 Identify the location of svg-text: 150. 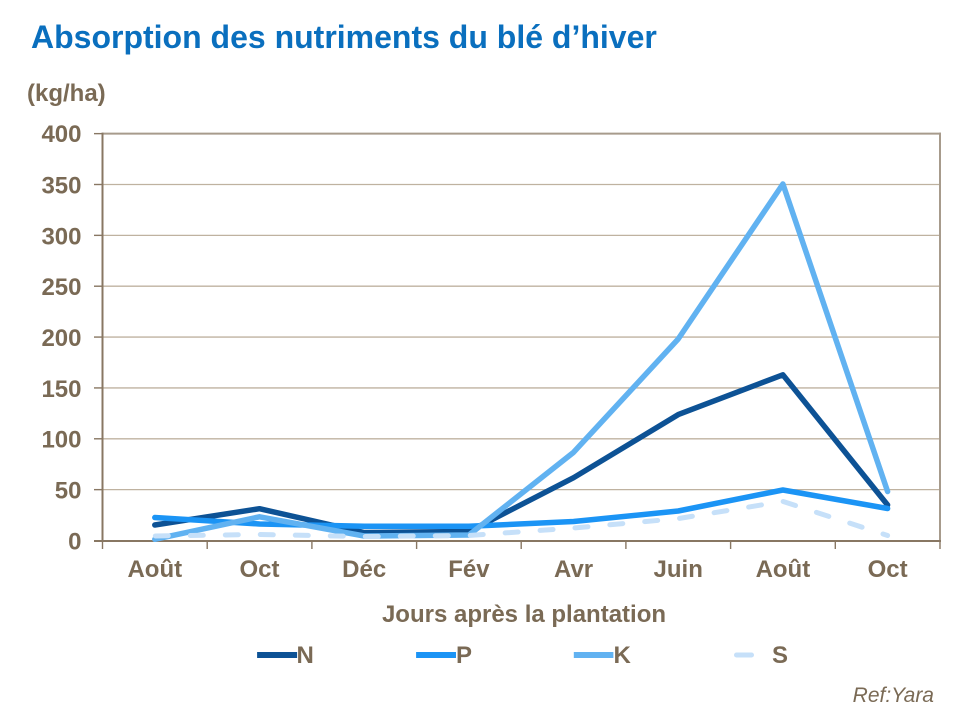
(61, 389).